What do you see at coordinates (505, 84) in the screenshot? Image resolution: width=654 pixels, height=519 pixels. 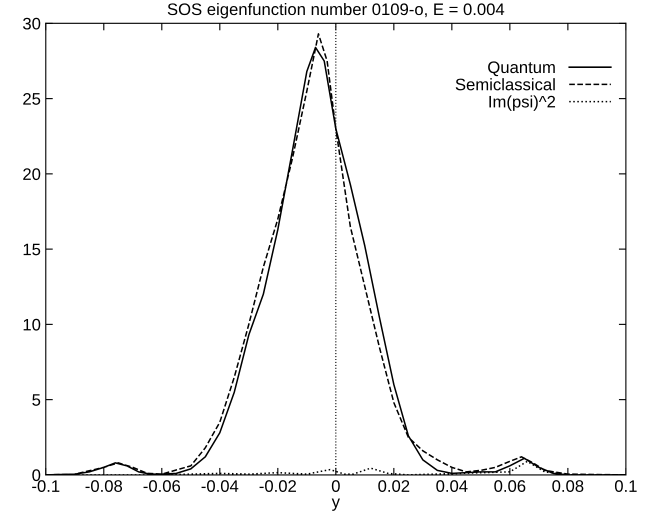 I see `legend-label: Semiclassical` at bounding box center [505, 84].